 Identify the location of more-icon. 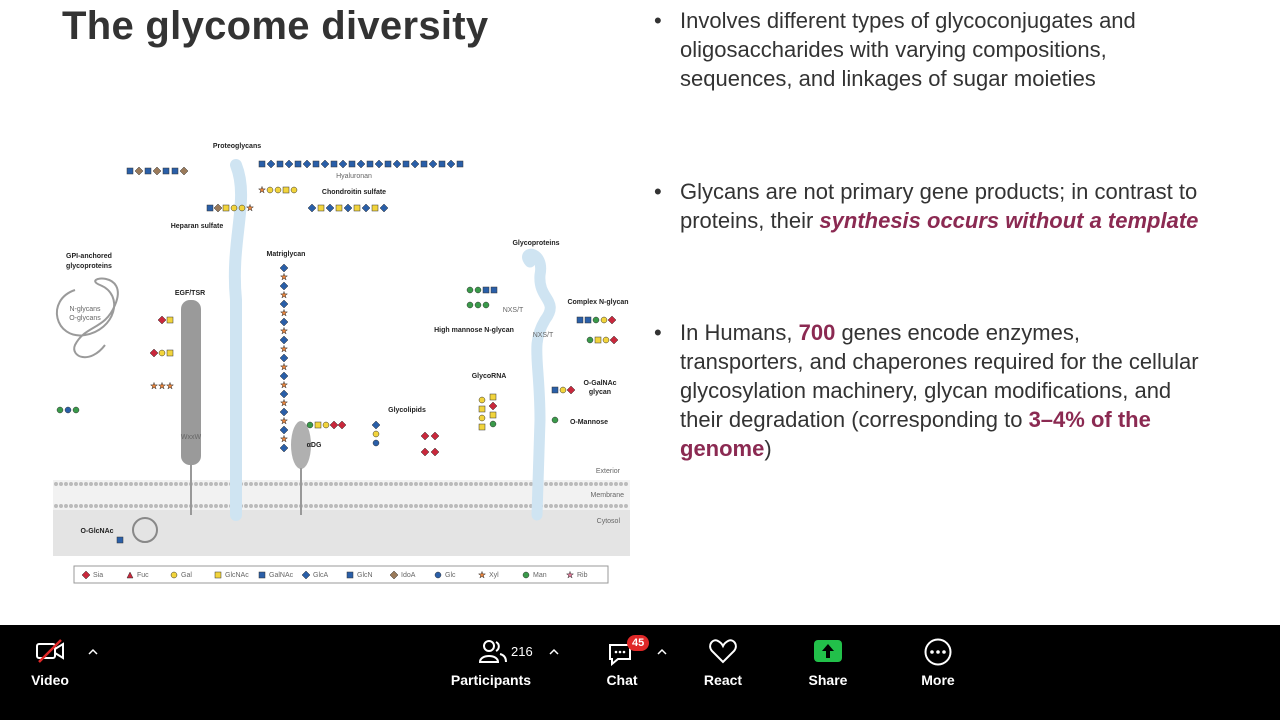
(938, 652).